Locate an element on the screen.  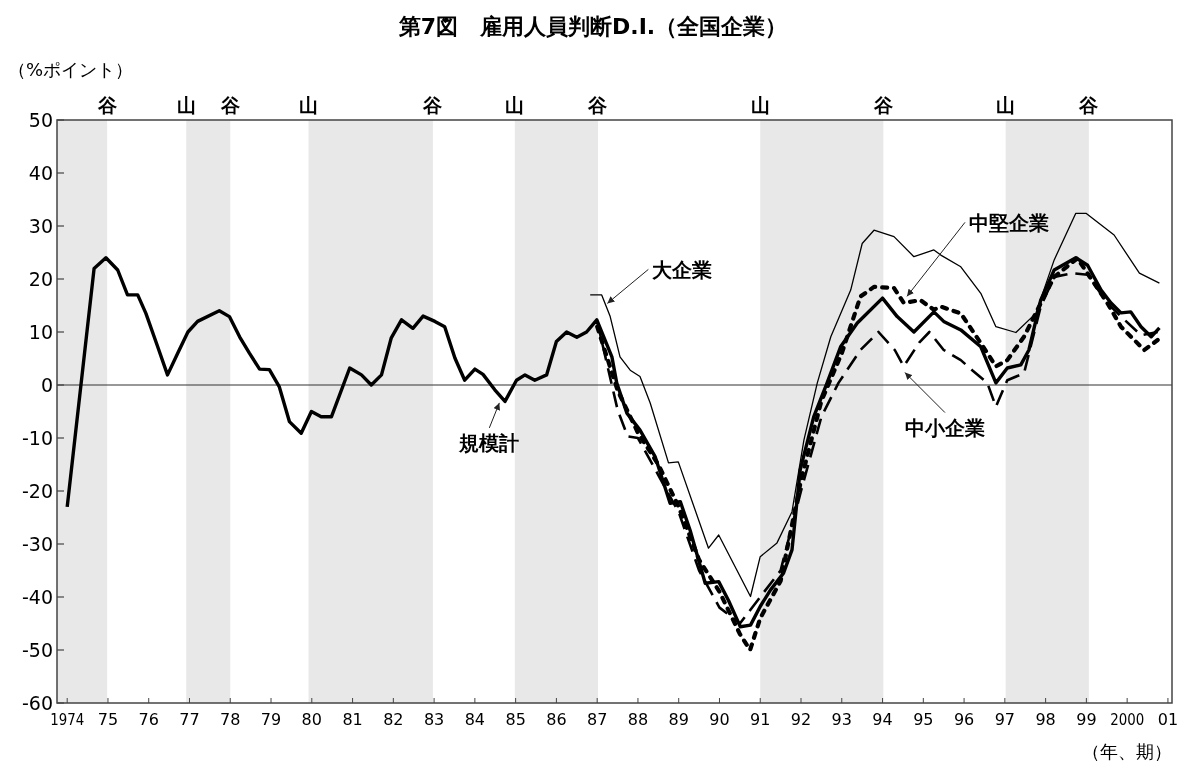
x-tick-label: 82 is located at coordinates (393, 719).